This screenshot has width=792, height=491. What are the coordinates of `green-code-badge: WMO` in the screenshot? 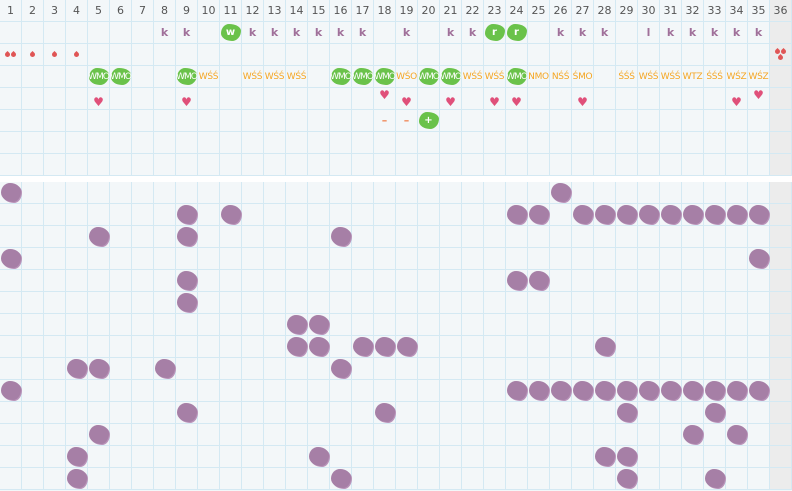 It's located at (429, 76).